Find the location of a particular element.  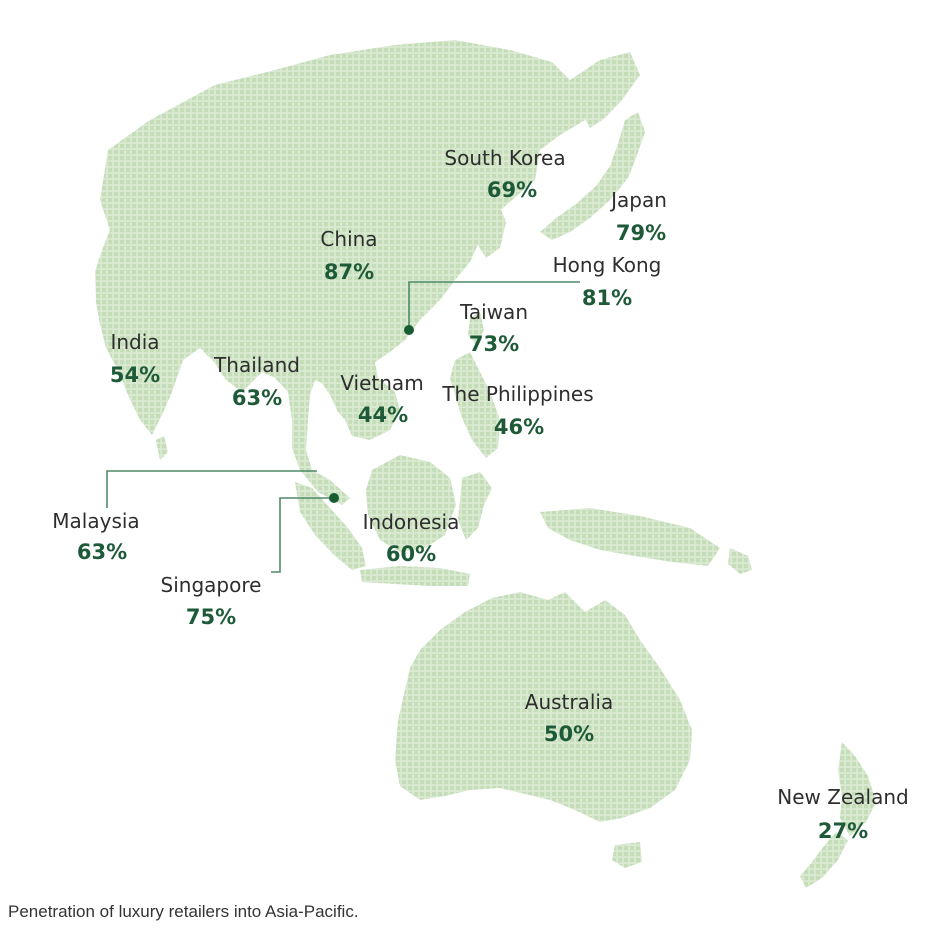

region-name: The Philippines is located at coordinates (517, 394).